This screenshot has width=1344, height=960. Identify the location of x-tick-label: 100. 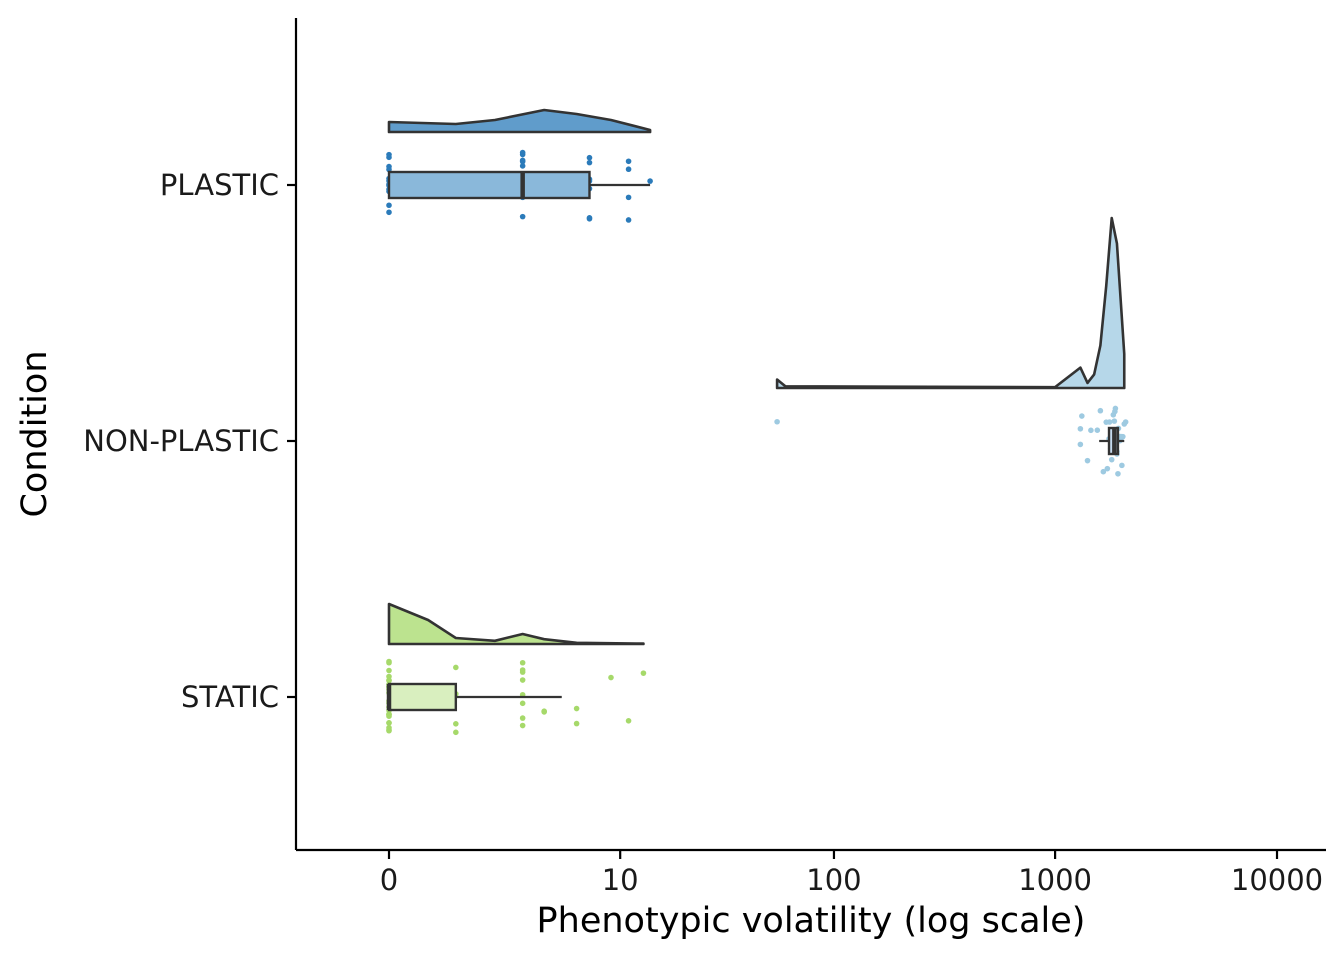
(833, 880).